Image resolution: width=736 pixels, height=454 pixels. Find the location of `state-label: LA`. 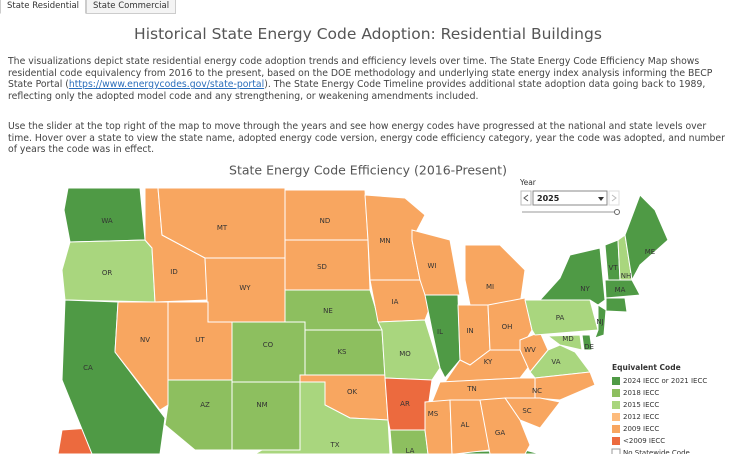

state-label: LA is located at coordinates (410, 450).